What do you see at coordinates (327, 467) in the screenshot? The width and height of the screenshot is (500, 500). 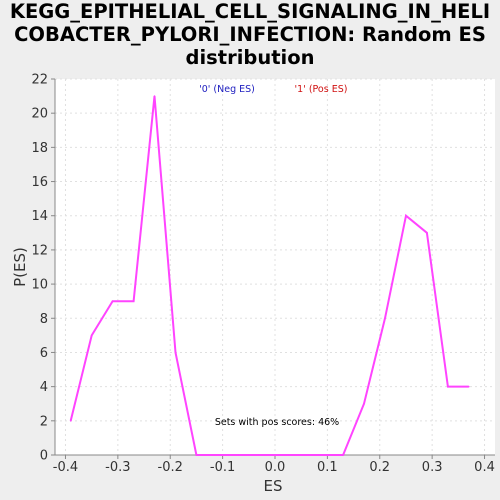 I see `x-tick-label: 0.1` at bounding box center [327, 467].